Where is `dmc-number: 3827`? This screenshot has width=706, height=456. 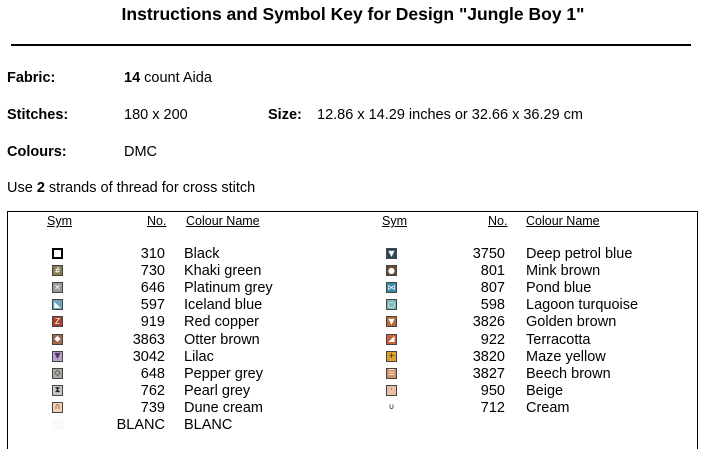
dmc-number: 3827 is located at coordinates (488, 373).